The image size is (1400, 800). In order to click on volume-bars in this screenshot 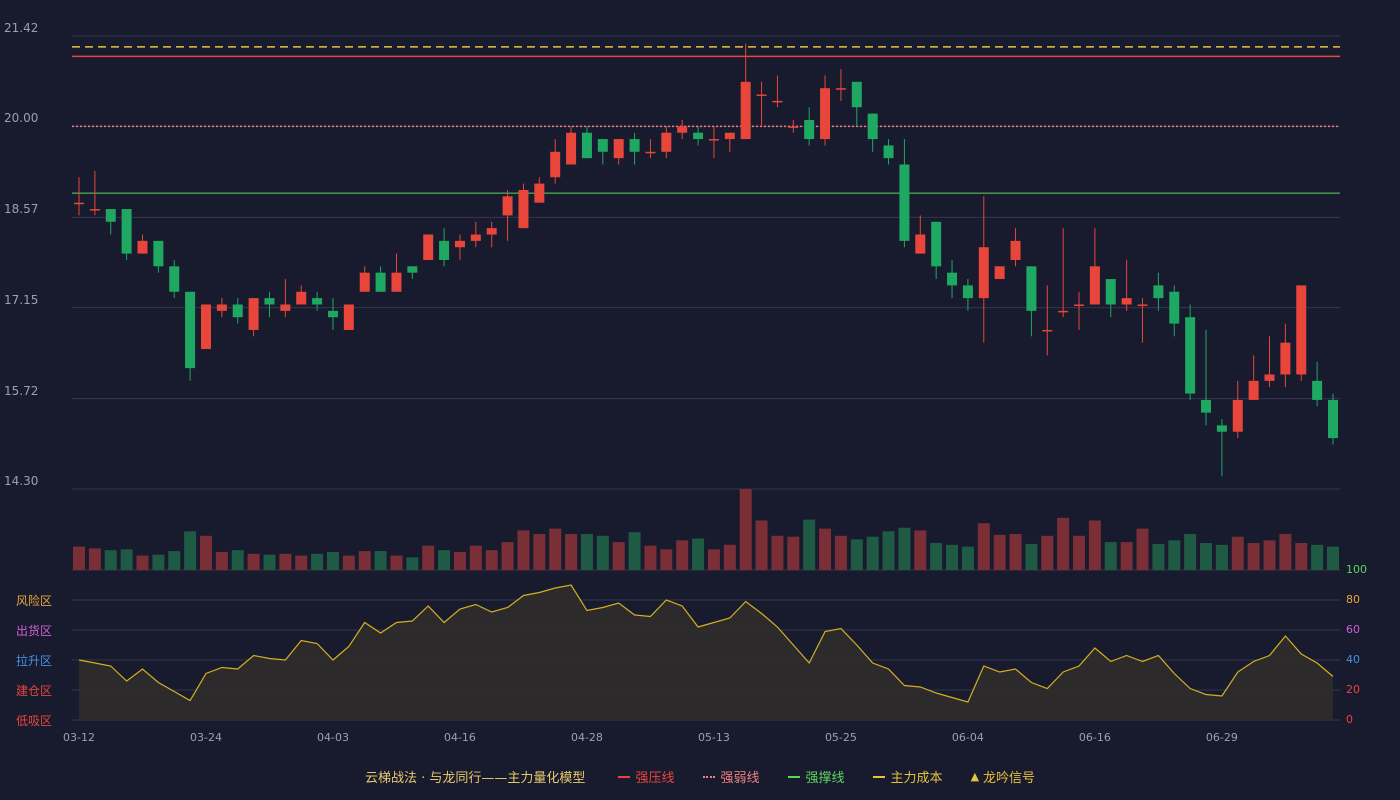, I will do `click(706, 530)`.